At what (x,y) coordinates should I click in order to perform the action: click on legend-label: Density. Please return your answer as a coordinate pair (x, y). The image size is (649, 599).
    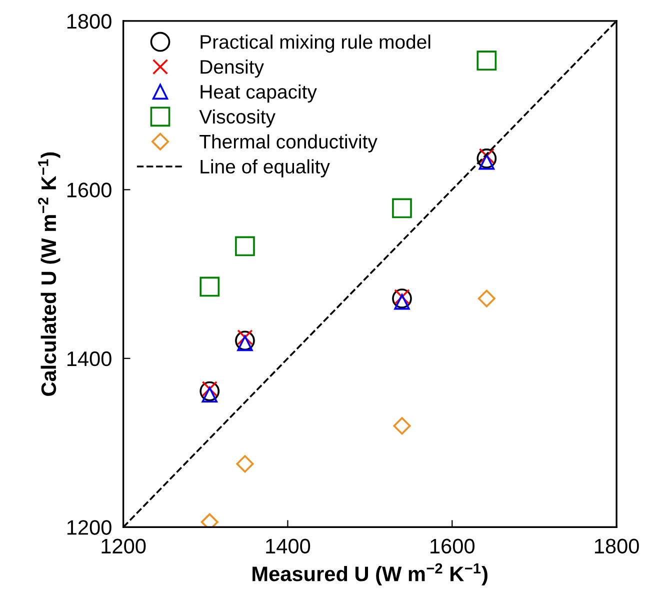
    Looking at the image, I should click on (232, 69).